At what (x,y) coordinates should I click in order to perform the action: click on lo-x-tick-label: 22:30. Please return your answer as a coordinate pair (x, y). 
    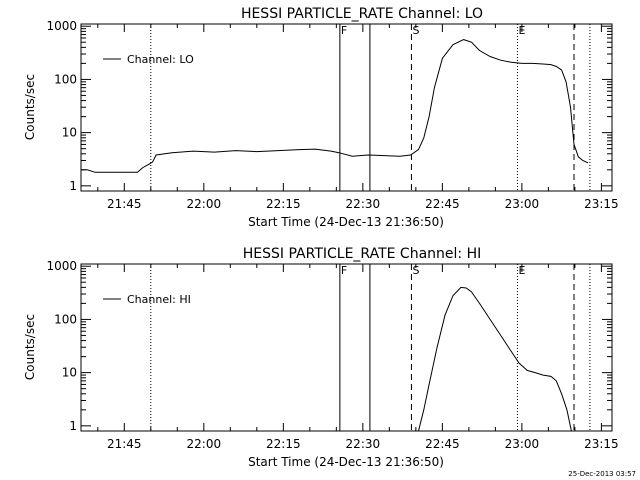
    Looking at the image, I should click on (363, 204).